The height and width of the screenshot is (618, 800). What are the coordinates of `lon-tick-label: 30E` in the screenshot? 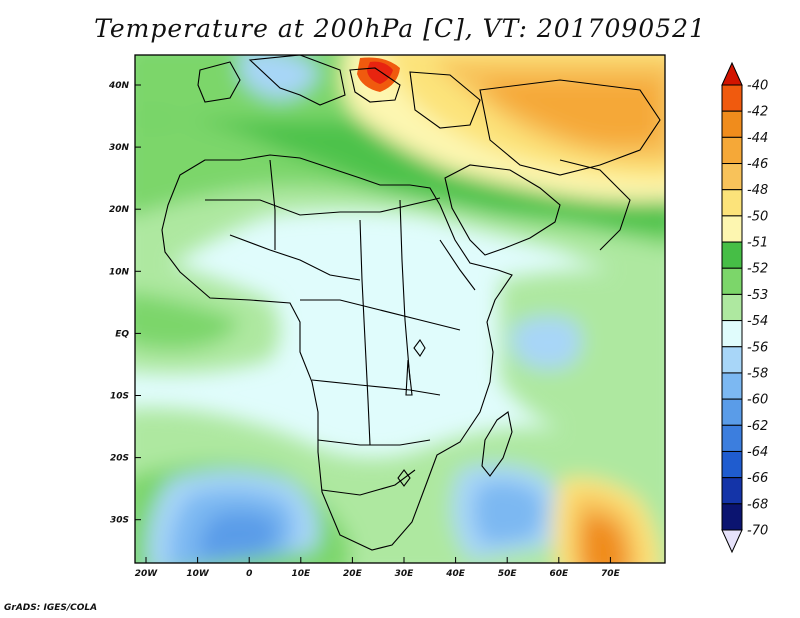 It's located at (405, 574).